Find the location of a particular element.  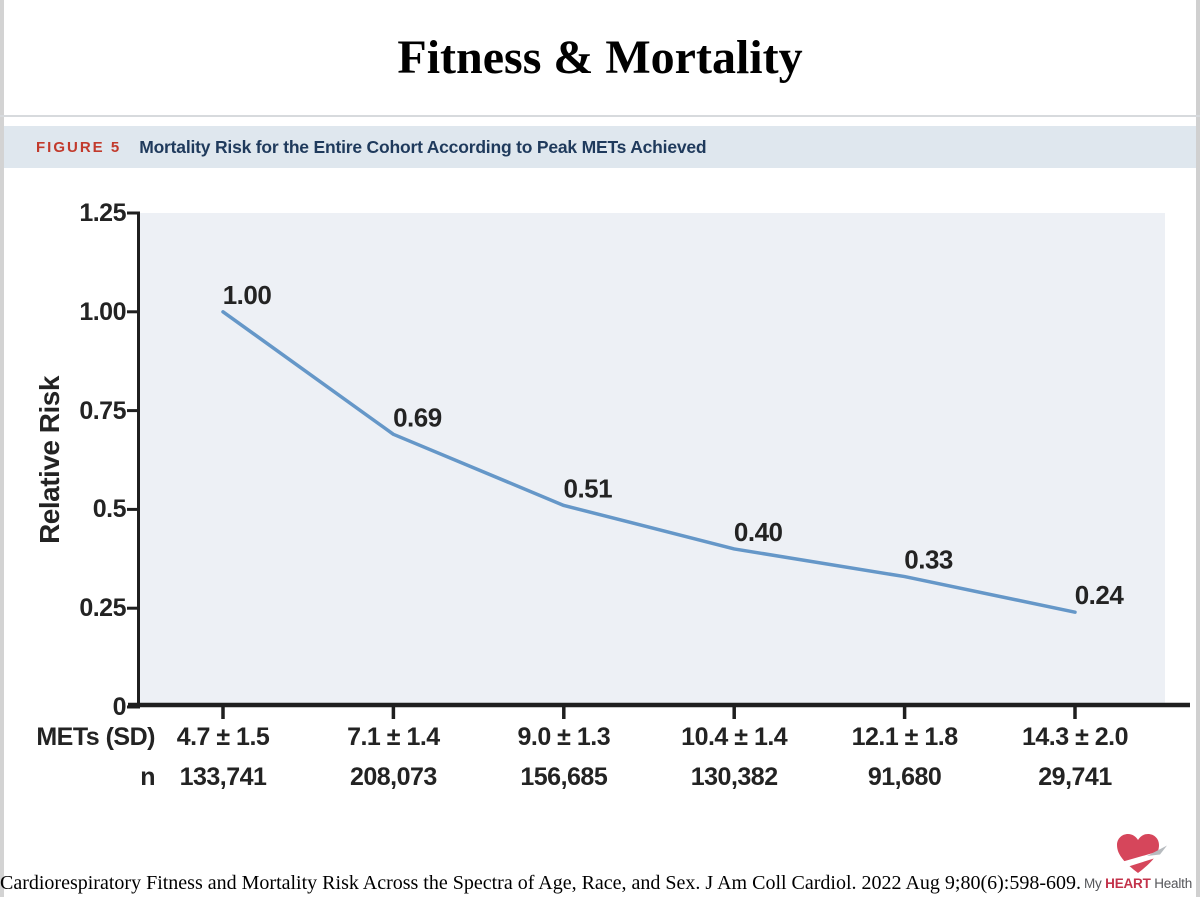

figure-number-label: FIGURE 5 is located at coordinates (79, 147).